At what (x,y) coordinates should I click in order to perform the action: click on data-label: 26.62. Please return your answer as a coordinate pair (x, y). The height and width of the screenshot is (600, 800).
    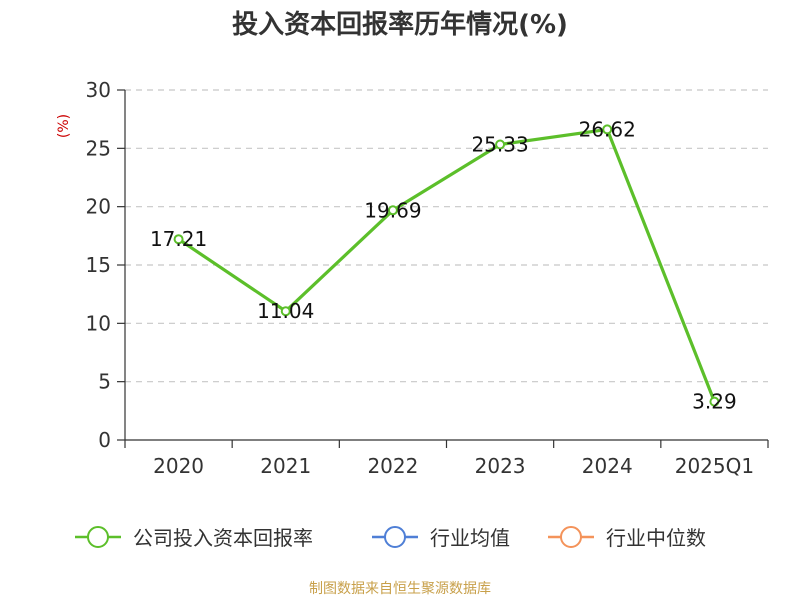
    Looking at the image, I should click on (607, 129).